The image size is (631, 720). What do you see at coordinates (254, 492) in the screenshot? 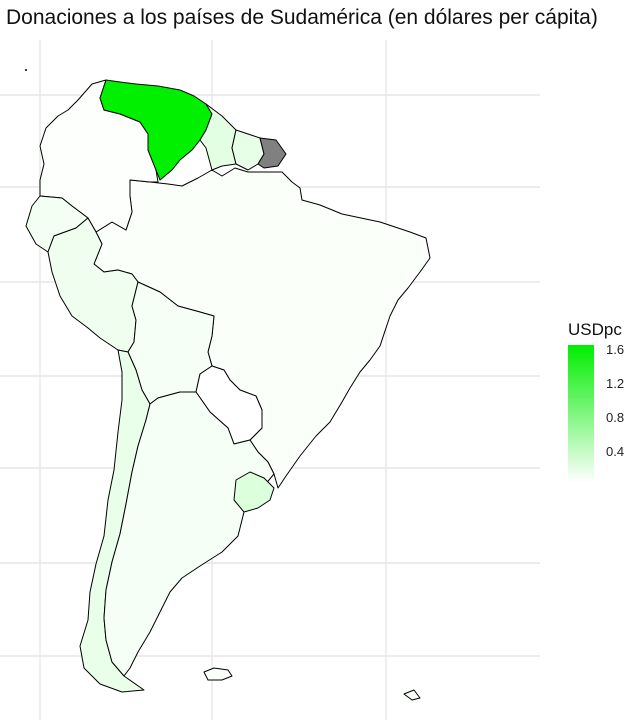
I see `country-uruguay` at bounding box center [254, 492].